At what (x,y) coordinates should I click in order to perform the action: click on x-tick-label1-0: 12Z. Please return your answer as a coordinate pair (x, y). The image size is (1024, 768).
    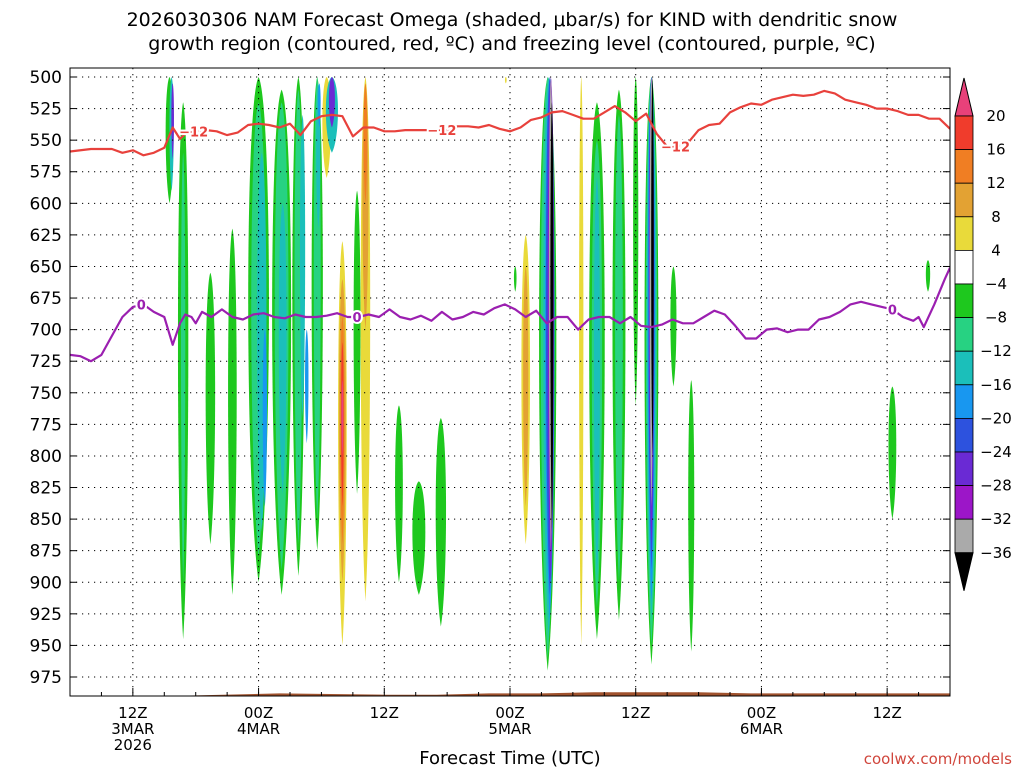
    Looking at the image, I should click on (132, 713).